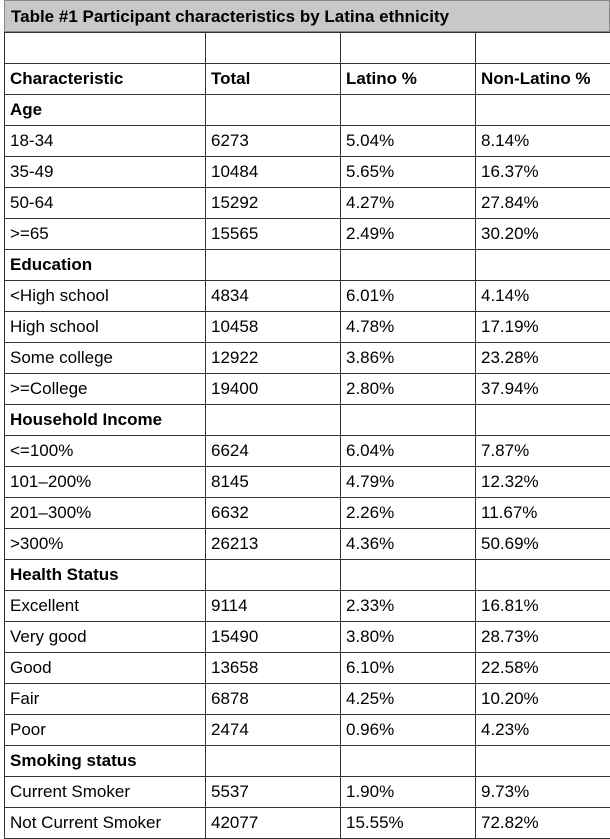 The image size is (610, 839). I want to click on cell-non-latino: 72.82%, so click(543, 823).